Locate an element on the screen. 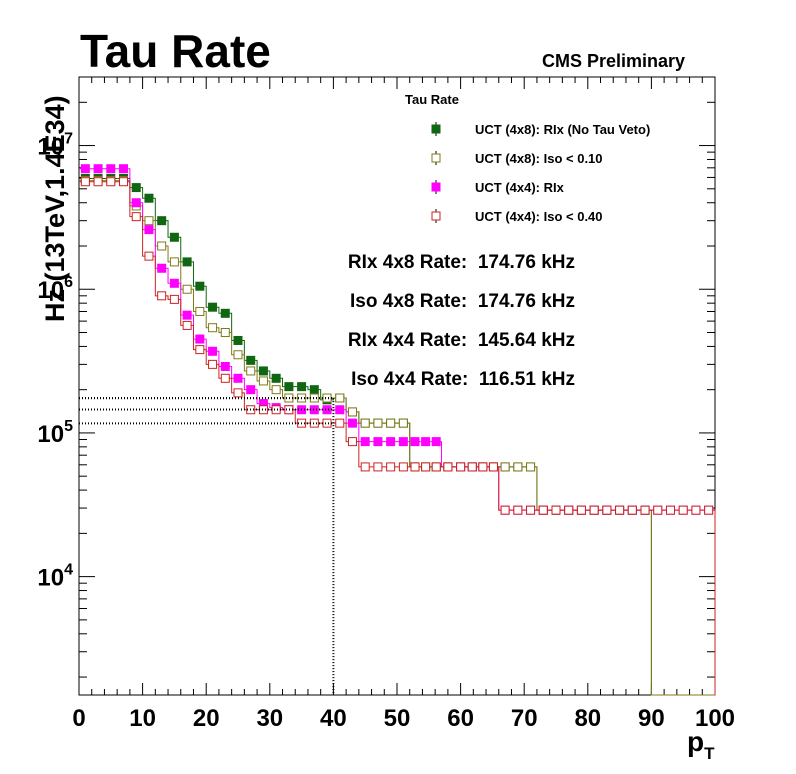 This screenshot has height=774, width=796. y-tick-label: 10⁶ is located at coordinates (55, 289).